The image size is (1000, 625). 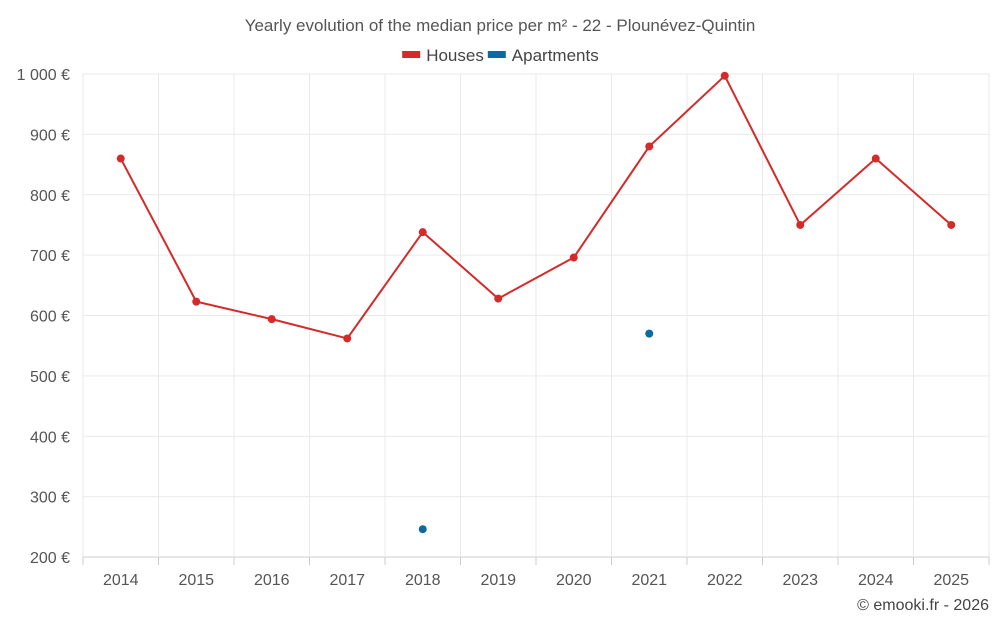 I want to click on legend: Houses Apartments, so click(x=500, y=55).